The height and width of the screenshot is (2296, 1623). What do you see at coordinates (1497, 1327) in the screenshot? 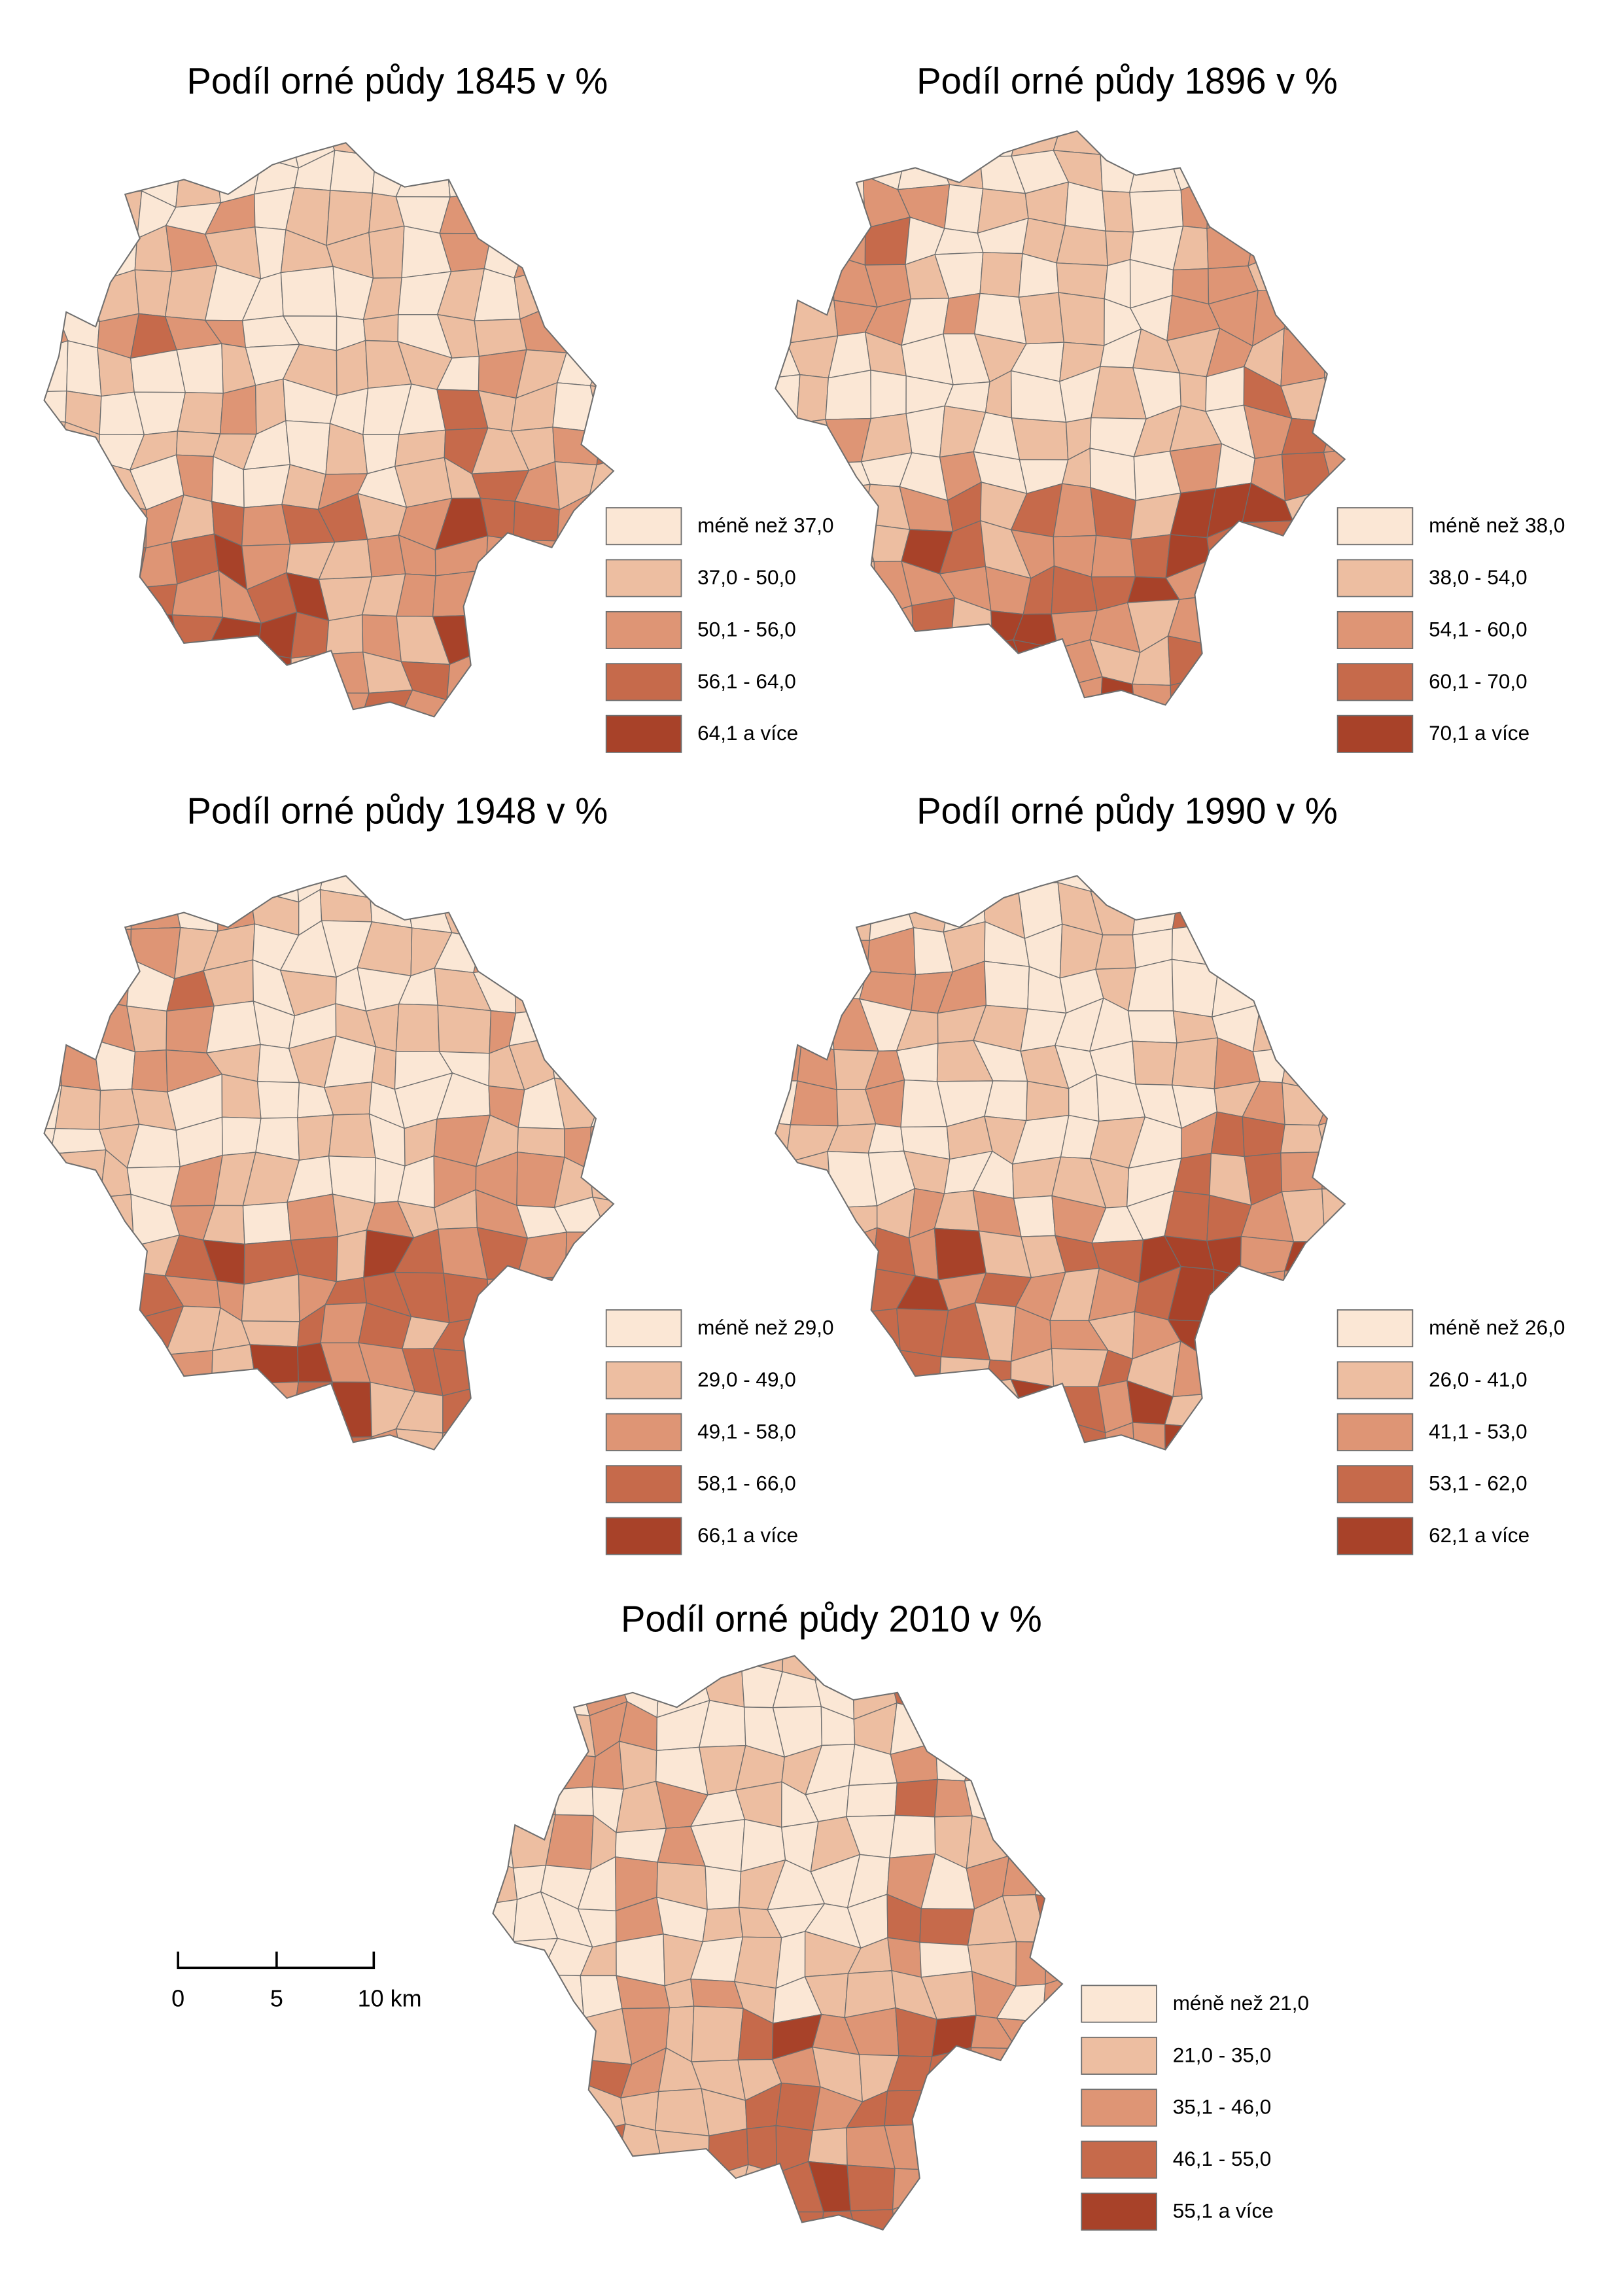
I see `legend-label: méně než 26,0` at bounding box center [1497, 1327].